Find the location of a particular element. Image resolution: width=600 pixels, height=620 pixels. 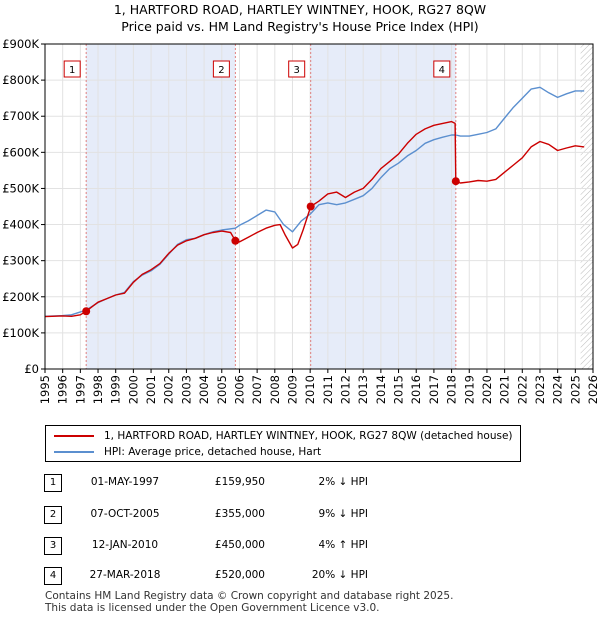

transaction-number: 2 is located at coordinates (53, 515).